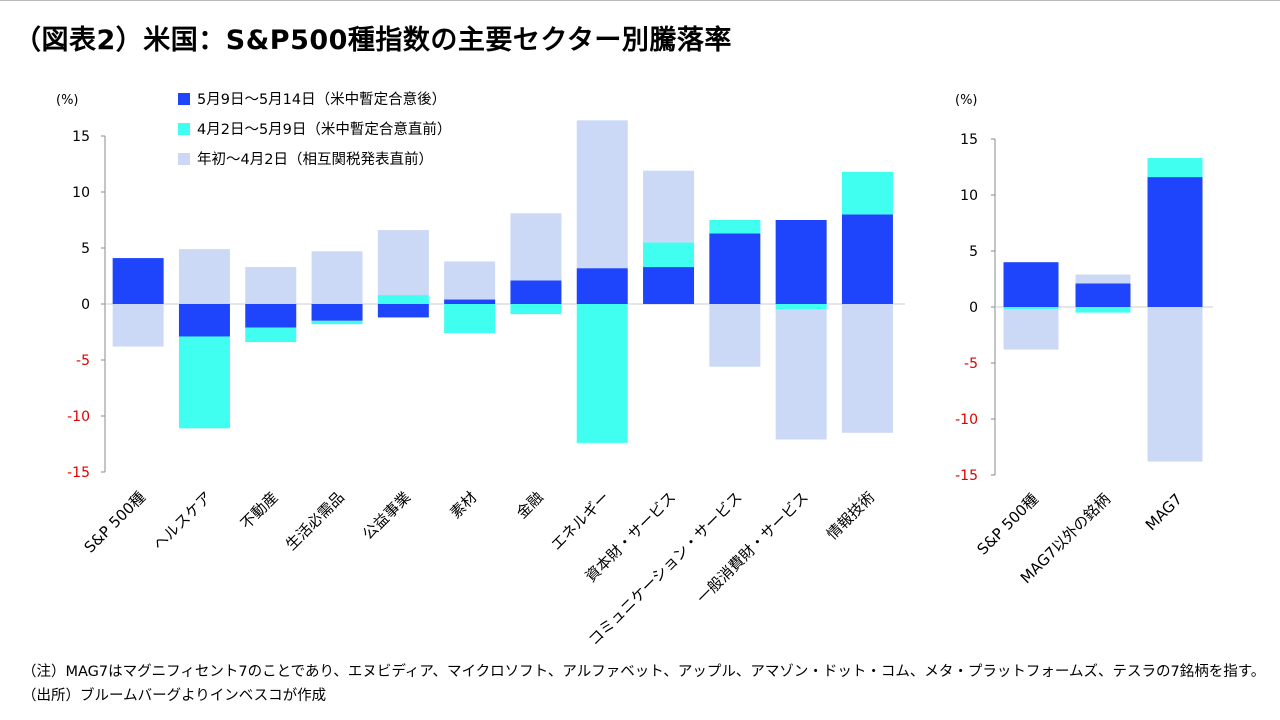 The height and width of the screenshot is (720, 1280). What do you see at coordinates (315, 521) in the screenshot?
I see `category-label: 生活必需品` at bounding box center [315, 521].